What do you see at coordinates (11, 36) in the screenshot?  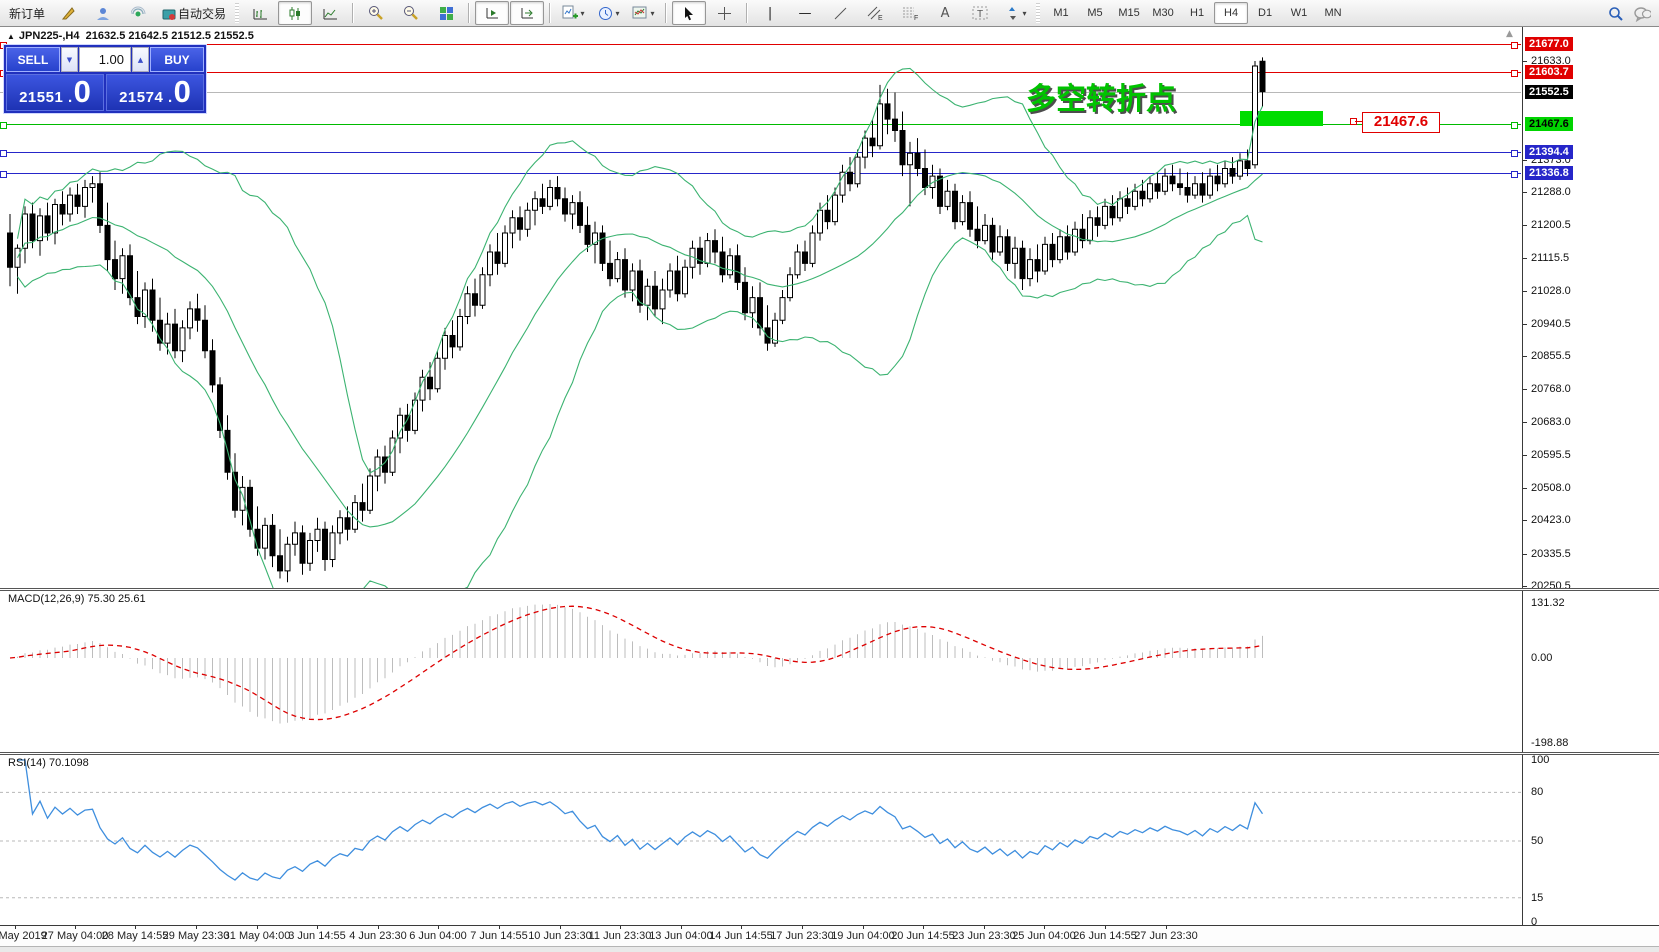 I see `collapse-triangle-icon: ▲` at bounding box center [11, 36].